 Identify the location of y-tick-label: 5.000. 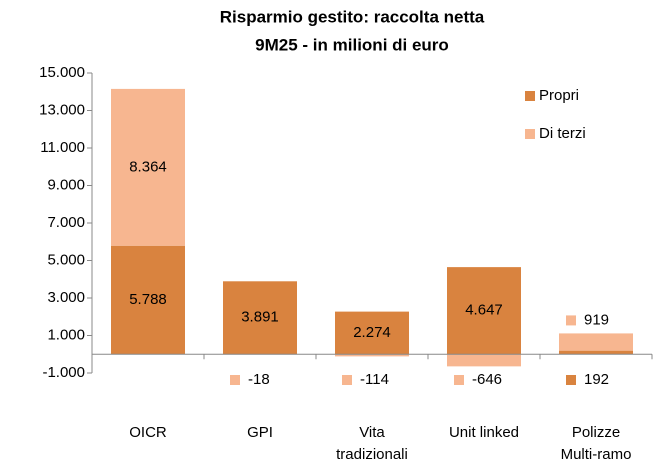
(66, 259).